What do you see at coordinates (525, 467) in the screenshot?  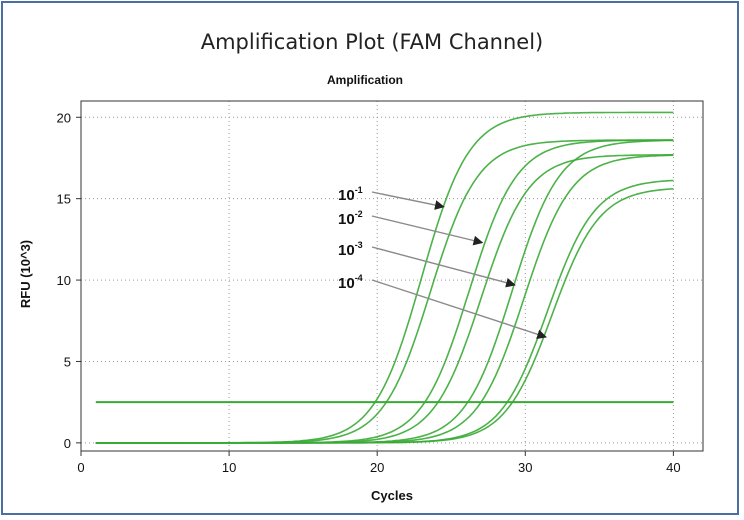 I see `x-tick-label: 30` at bounding box center [525, 467].